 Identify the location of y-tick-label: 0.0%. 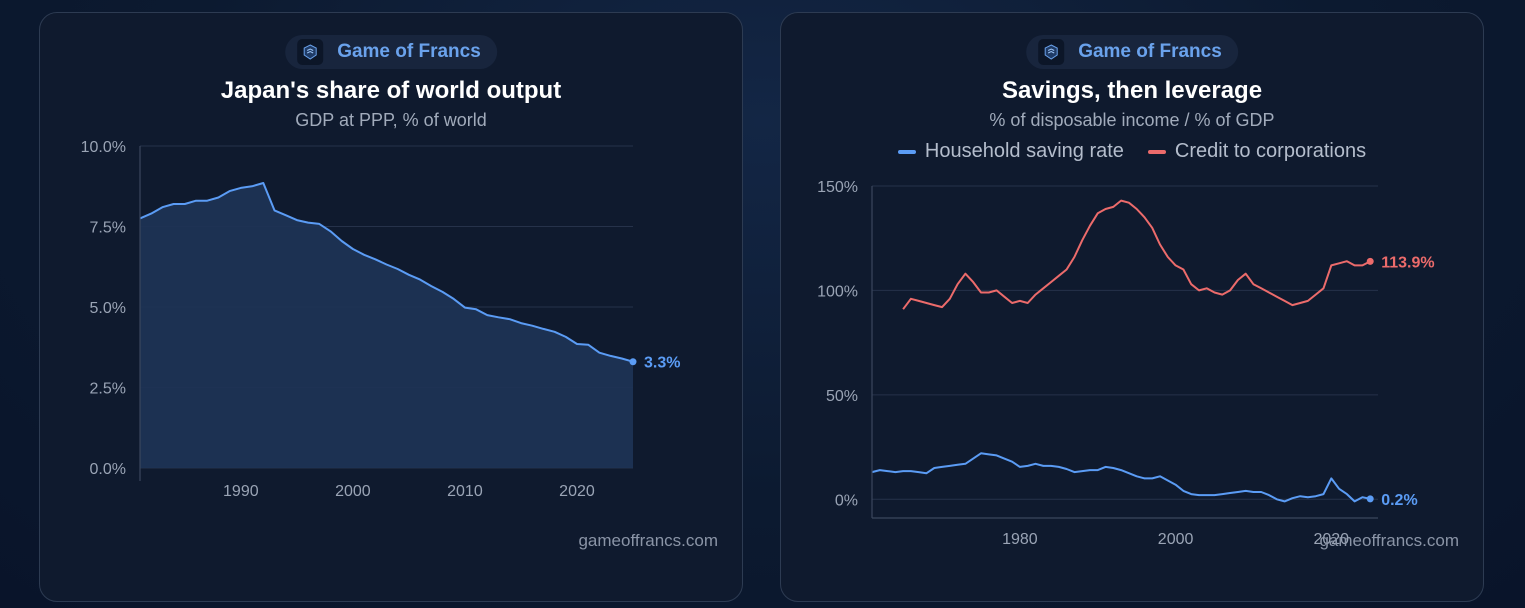
(108, 469).